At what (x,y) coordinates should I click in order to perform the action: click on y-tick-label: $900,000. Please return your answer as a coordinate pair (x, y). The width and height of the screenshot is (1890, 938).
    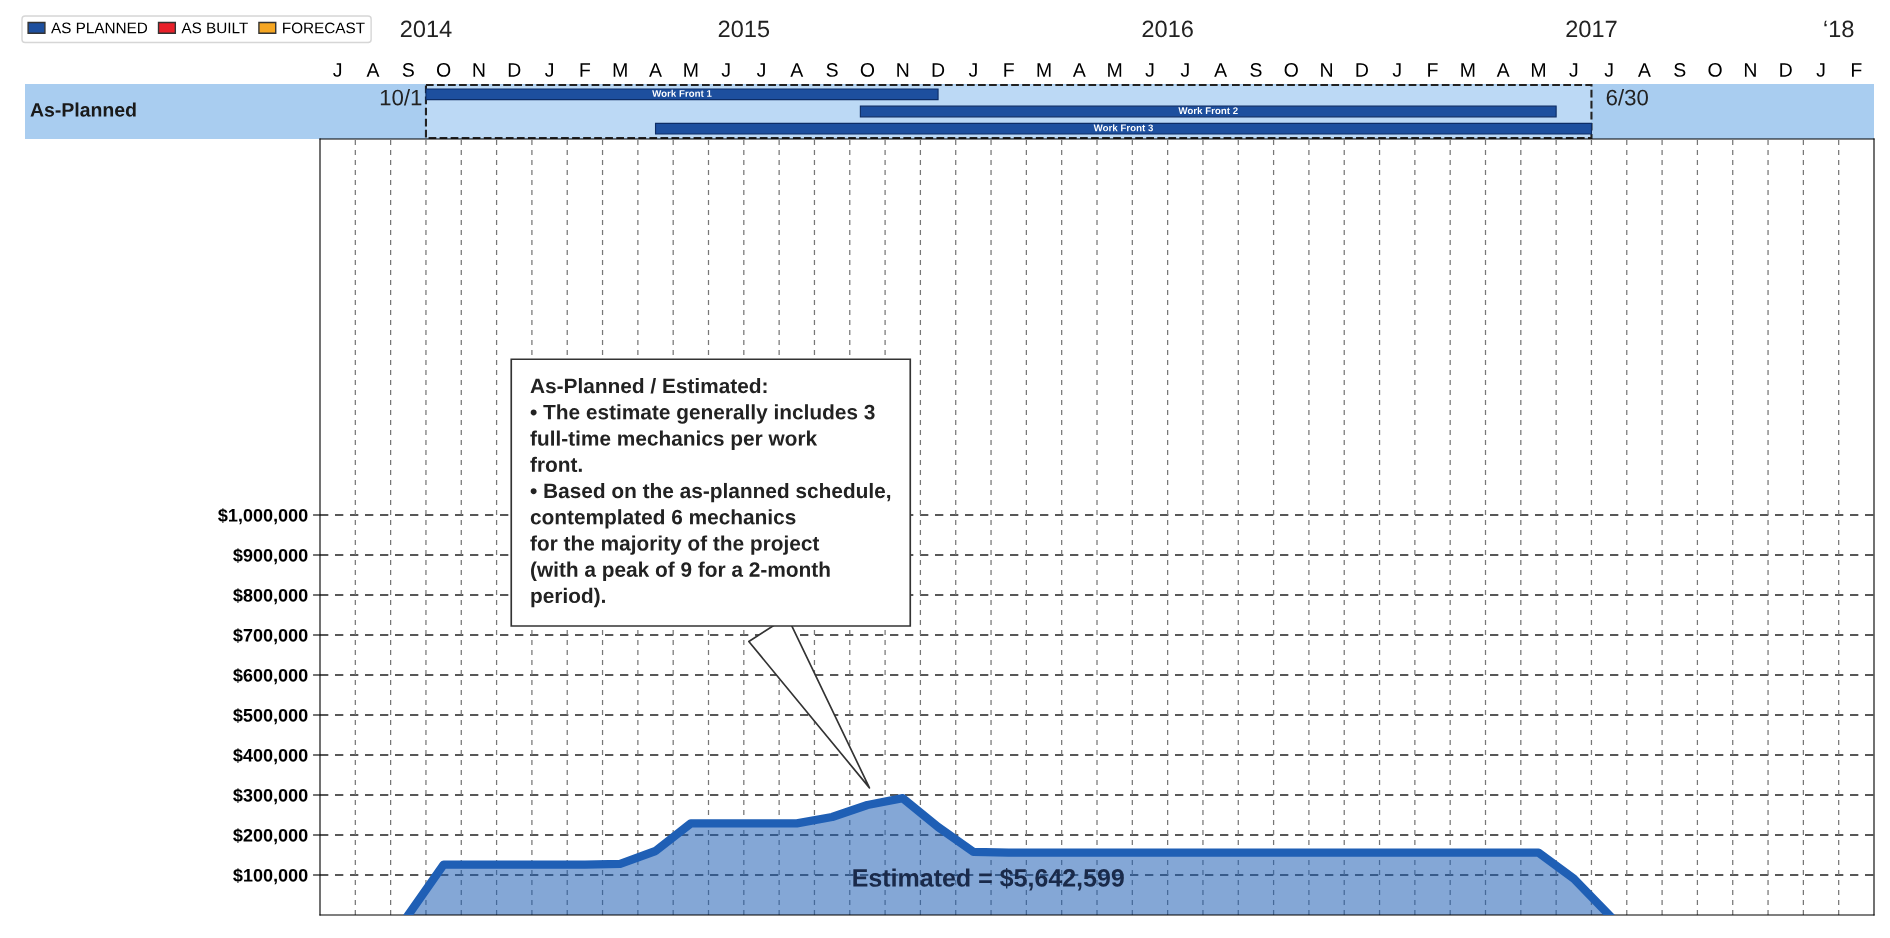
    Looking at the image, I should click on (270, 556).